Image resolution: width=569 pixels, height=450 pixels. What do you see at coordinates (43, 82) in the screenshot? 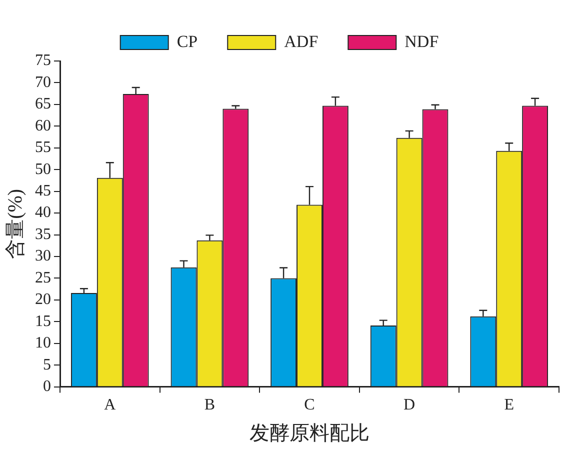
I see `y-tick-label: 70` at bounding box center [43, 82].